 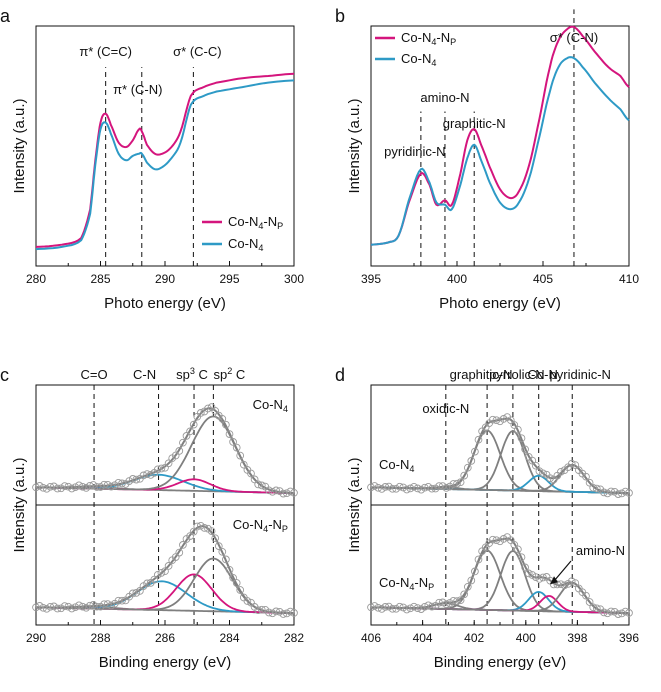 I want to click on x-axis-label: Photo energy (eV), so click(x=165, y=303).